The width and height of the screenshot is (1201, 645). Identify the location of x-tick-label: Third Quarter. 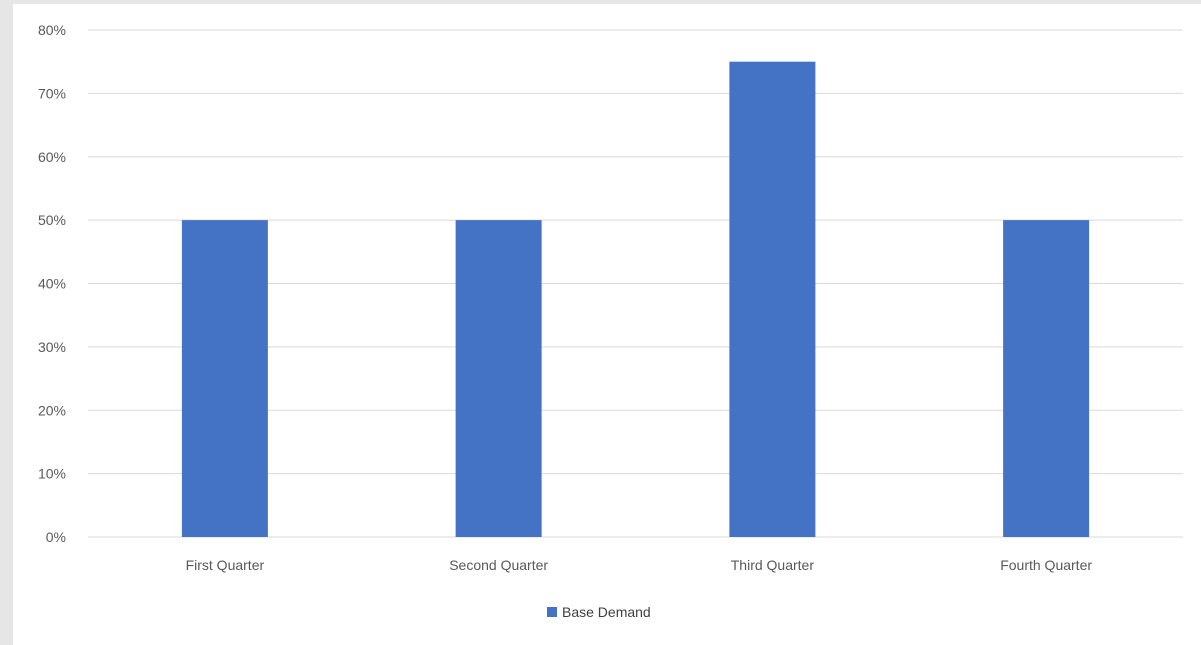
(773, 565).